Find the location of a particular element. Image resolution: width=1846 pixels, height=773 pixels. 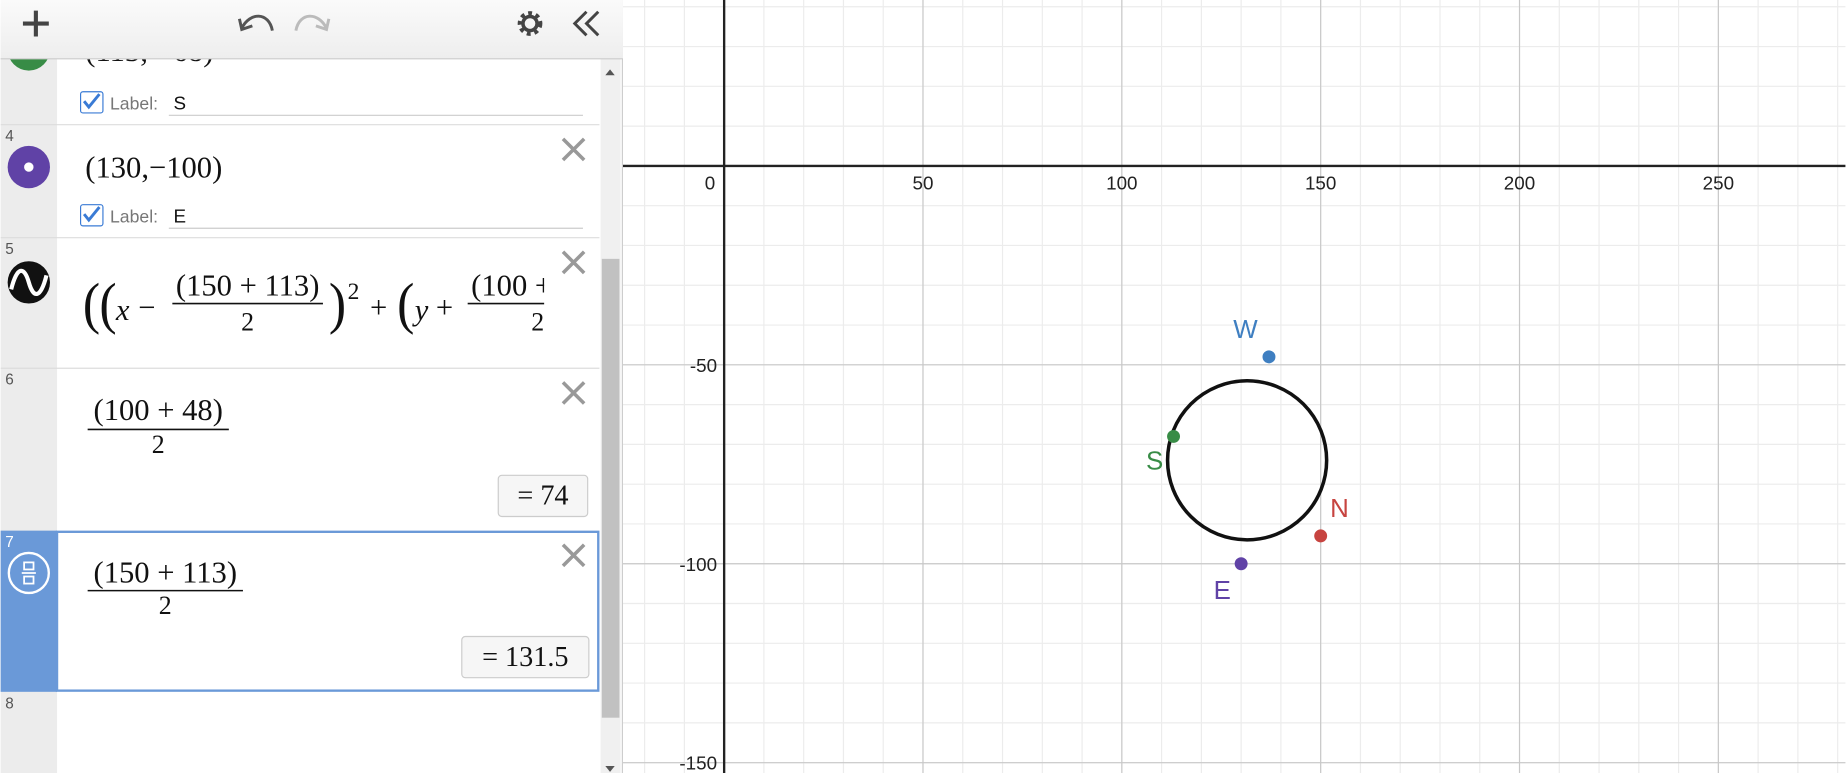

point-label: S is located at coordinates (1154, 461).